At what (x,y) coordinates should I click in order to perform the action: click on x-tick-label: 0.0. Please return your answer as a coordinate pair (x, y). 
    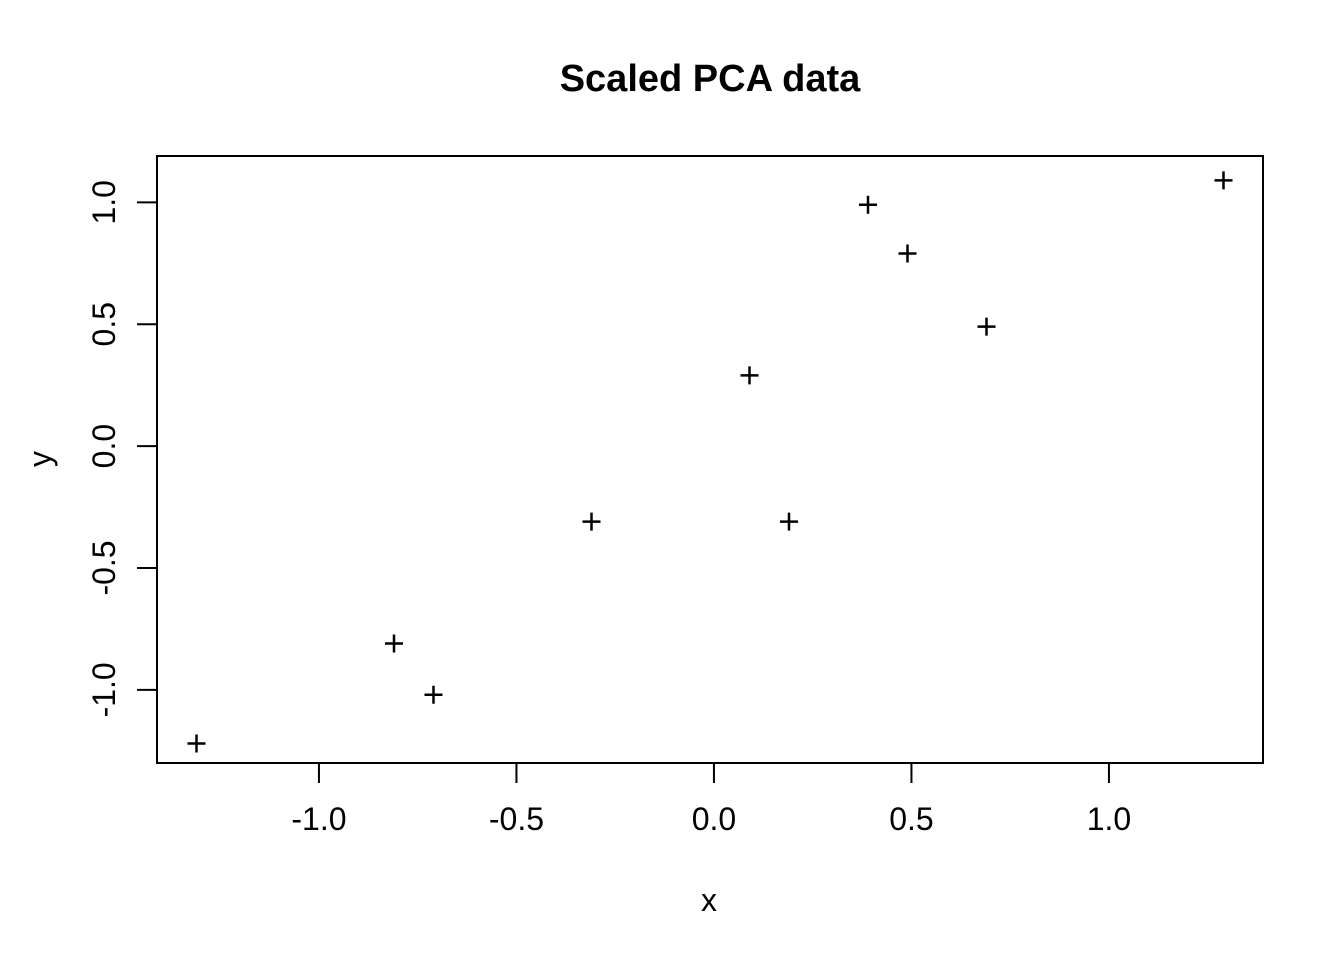
    Looking at the image, I should click on (714, 819).